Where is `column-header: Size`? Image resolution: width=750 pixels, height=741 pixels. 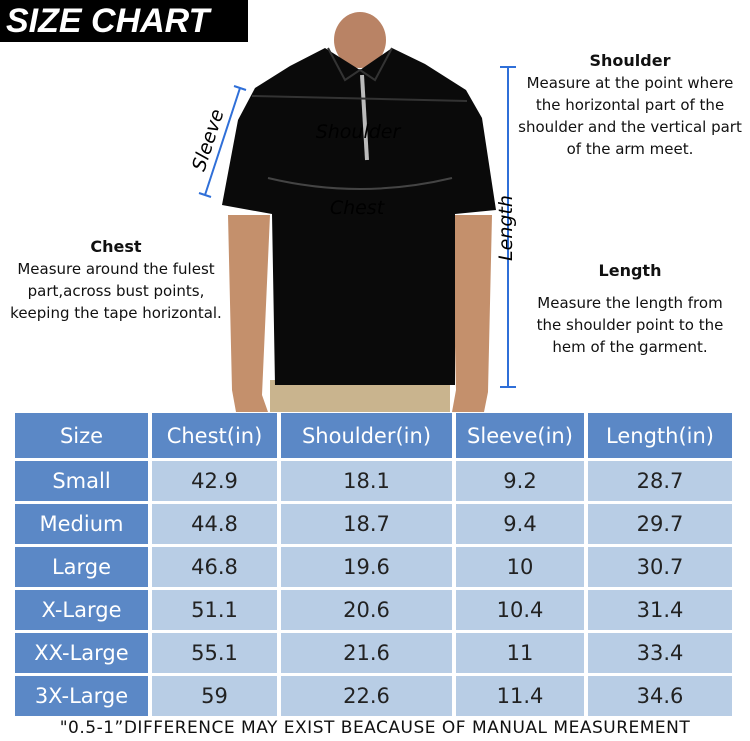
column-header: Size is located at coordinates (81, 435).